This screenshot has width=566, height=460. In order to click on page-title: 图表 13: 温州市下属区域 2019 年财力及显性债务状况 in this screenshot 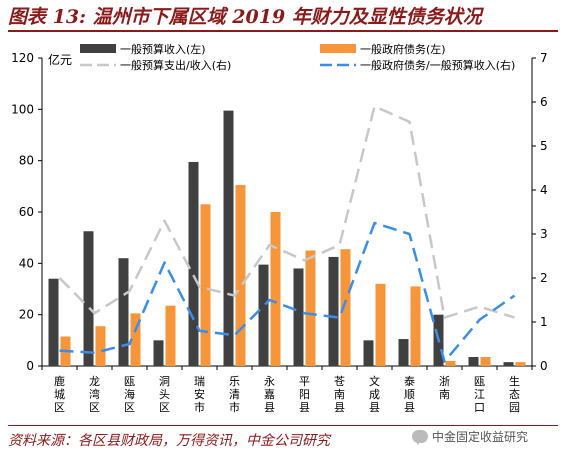, I will do `click(245, 17)`.